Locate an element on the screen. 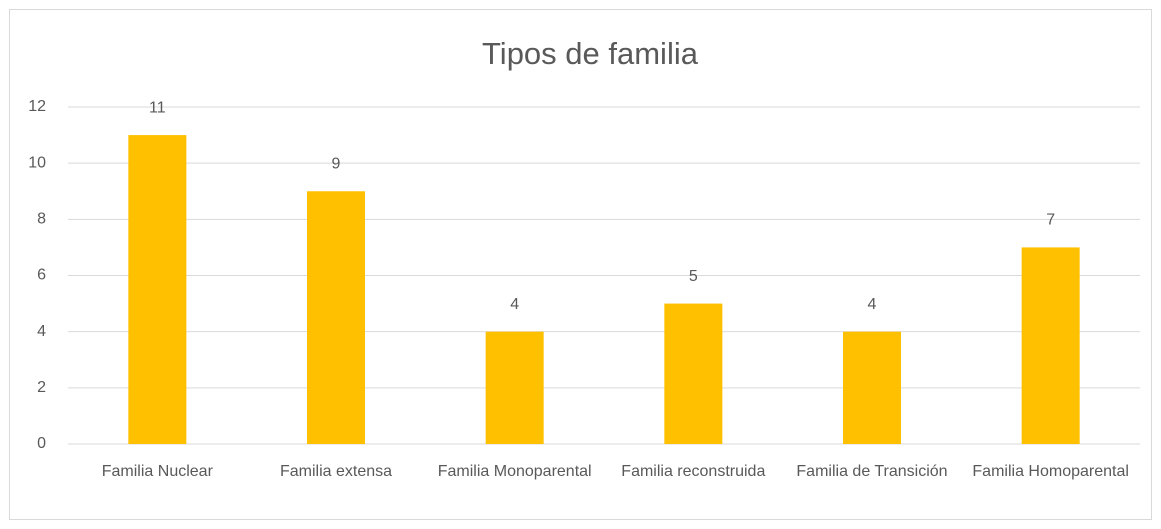 This screenshot has height=529, width=1161. data-label: 9 is located at coordinates (336, 163).